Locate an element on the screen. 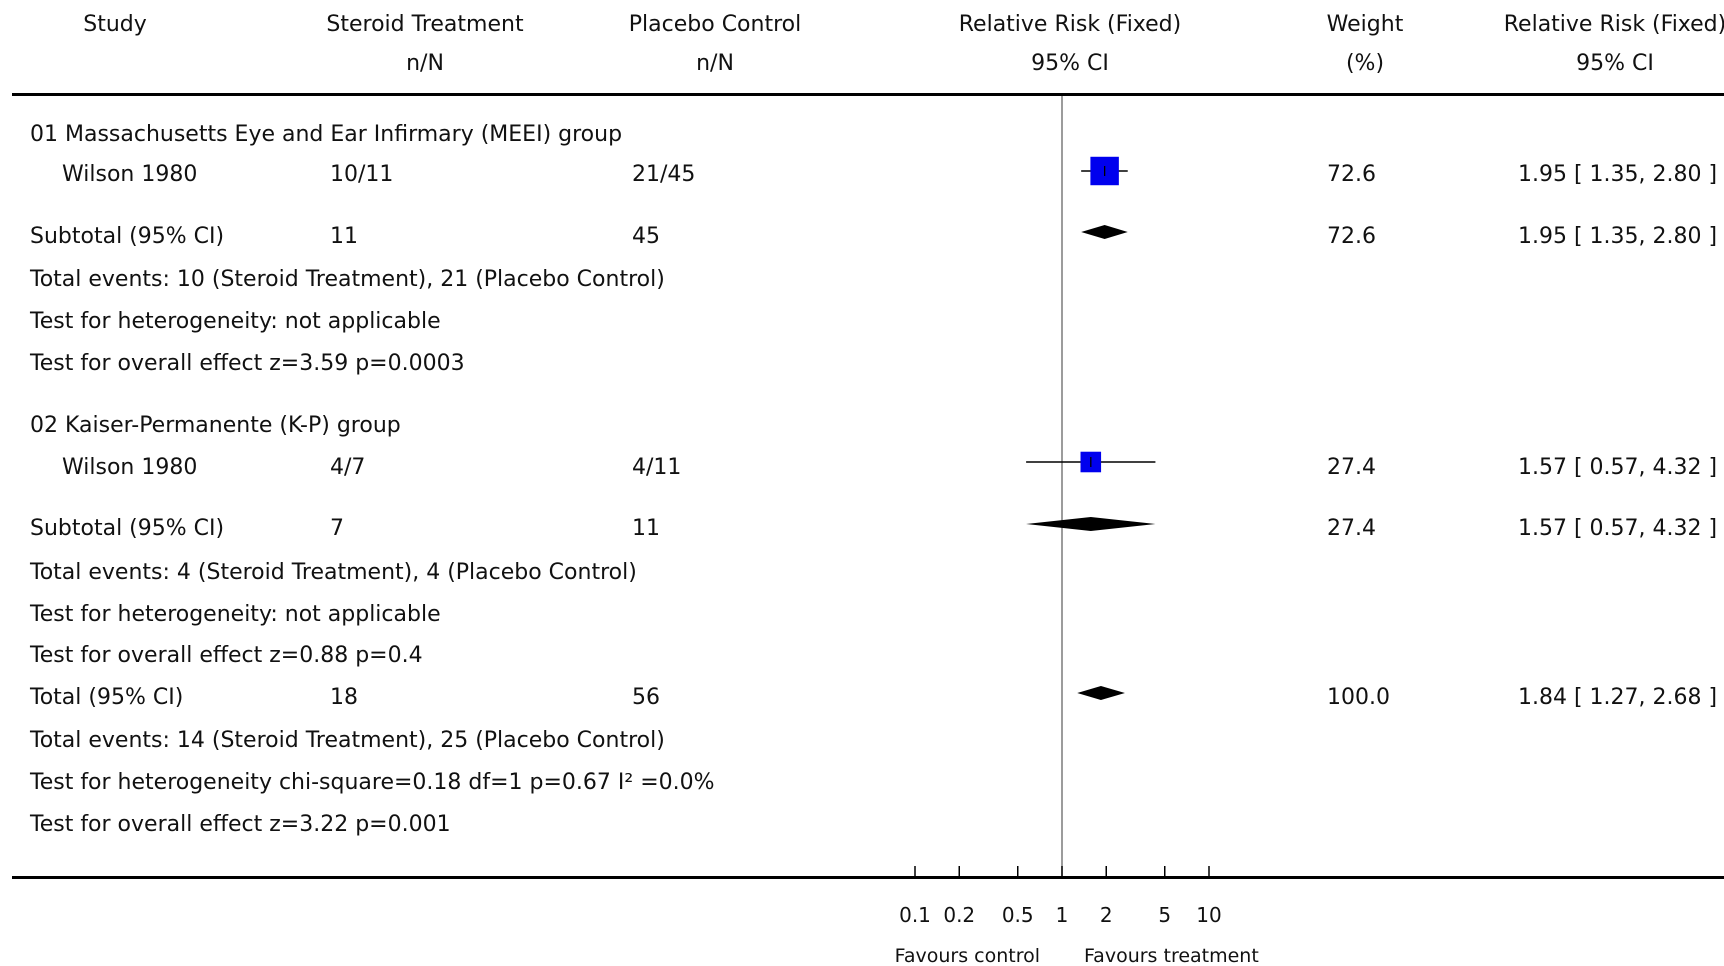  col-header-weight-sub: (%) is located at coordinates (1365, 63).